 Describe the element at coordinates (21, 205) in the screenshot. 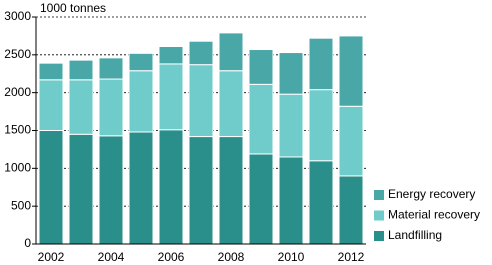

I see `y-tick-label: 500` at that location.